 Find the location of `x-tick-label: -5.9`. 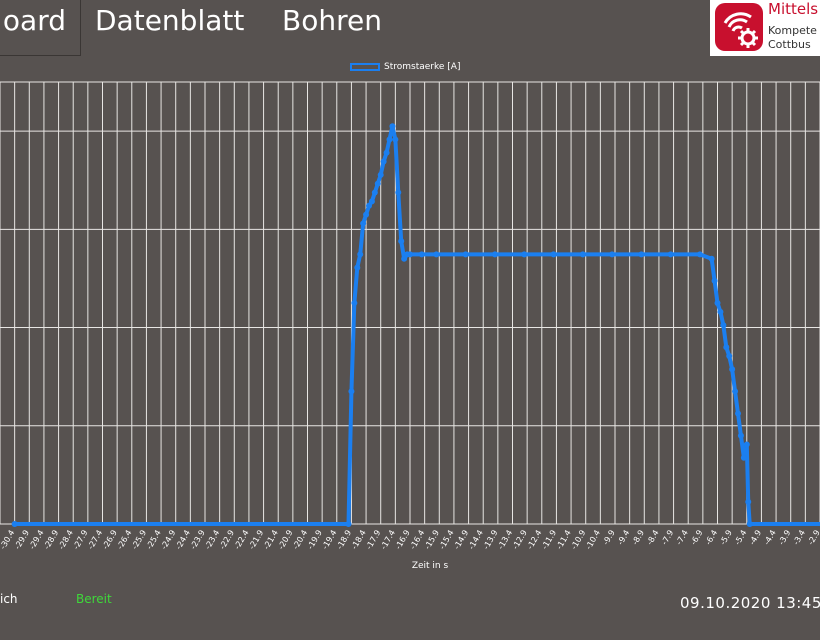

x-tick-label: -5.9 is located at coordinates (726, 538).